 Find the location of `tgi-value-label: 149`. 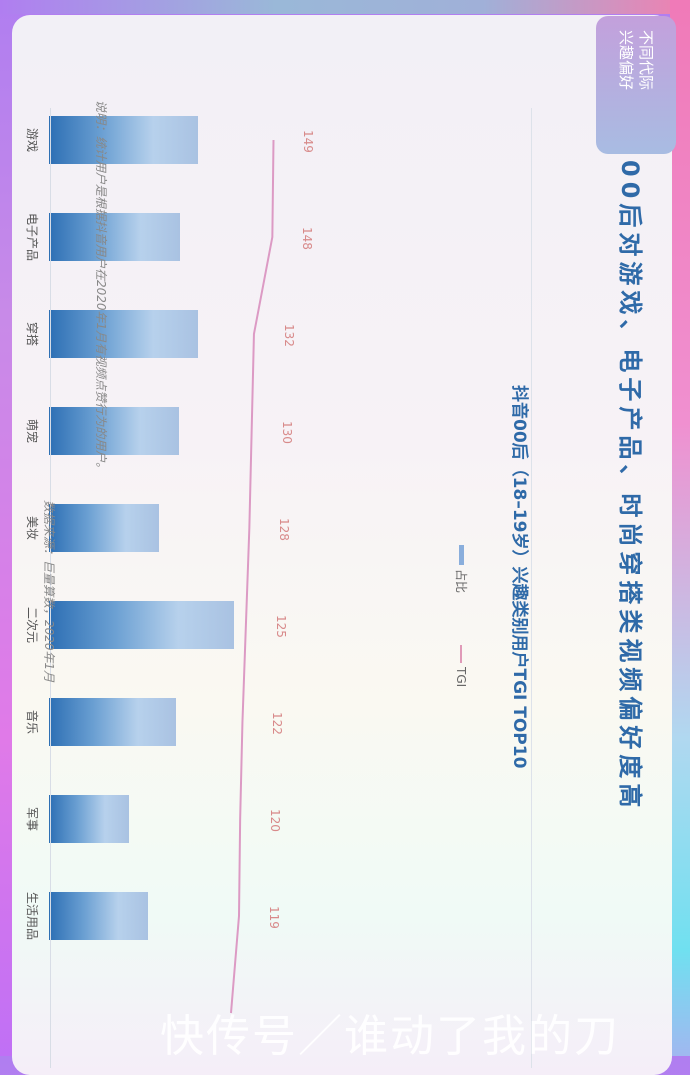

tgi-value-label: 149 is located at coordinates (308, 141).